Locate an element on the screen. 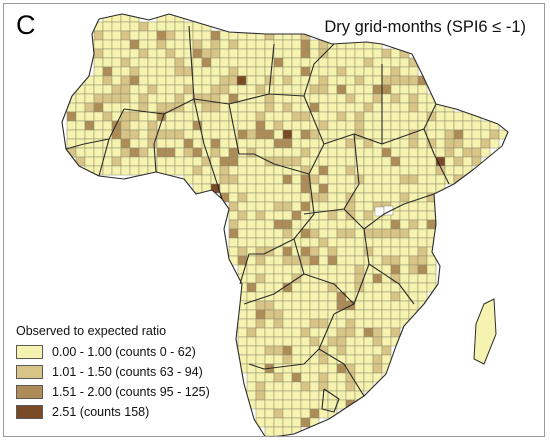 This screenshot has width=550, height=442. legend-label: 1.01 - 1.50 (counts 63 - 94) is located at coordinates (127, 371).